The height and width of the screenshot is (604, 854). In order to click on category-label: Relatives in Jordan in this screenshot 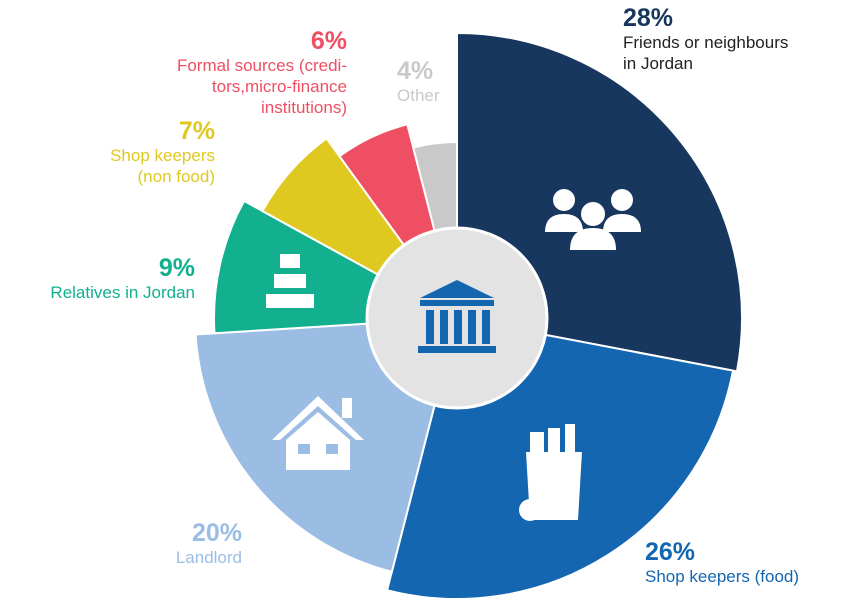, I will do `click(122, 292)`.